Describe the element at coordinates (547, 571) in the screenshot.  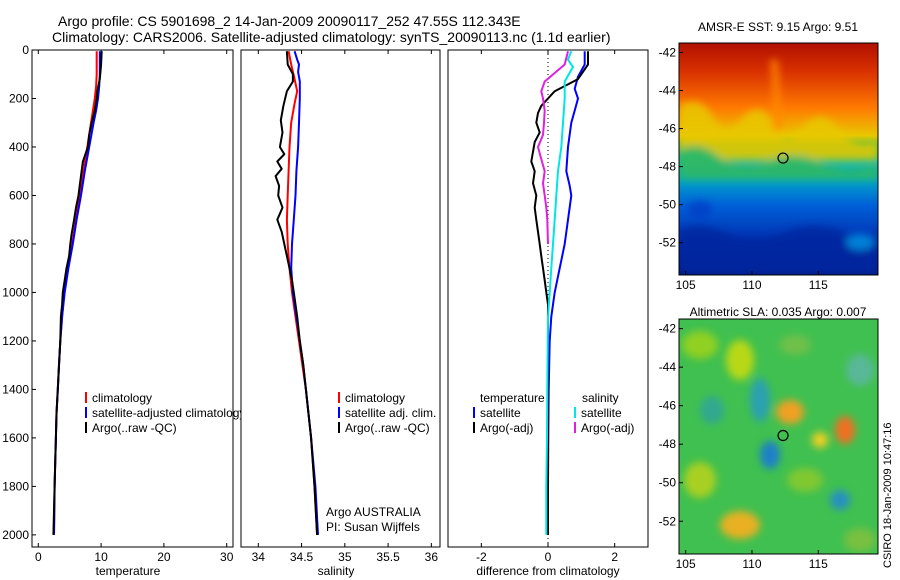
I see `difference-xlabel: difference from climatology` at that location.